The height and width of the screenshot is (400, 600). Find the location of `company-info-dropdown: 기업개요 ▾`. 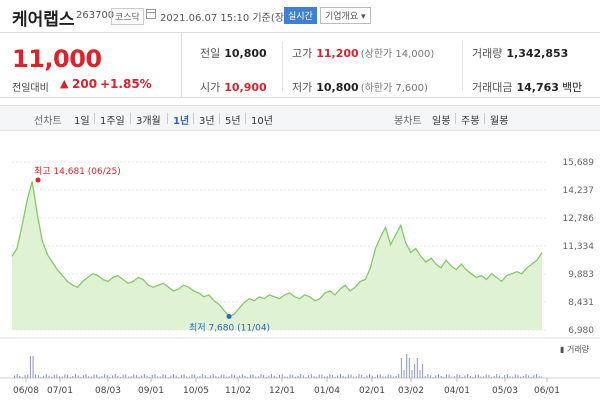

company-info-dropdown: 기업개요 ▾ is located at coordinates (345, 15).